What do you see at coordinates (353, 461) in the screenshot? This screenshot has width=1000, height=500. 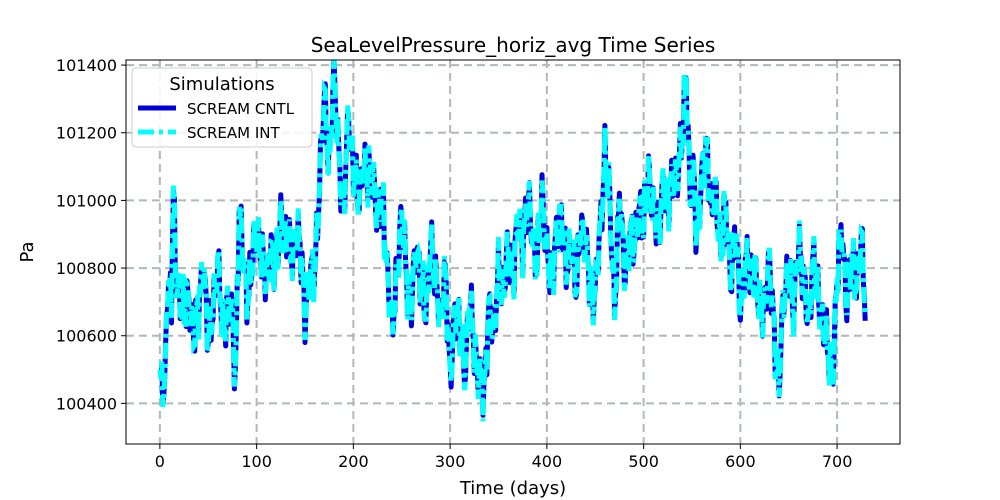 I see `x-tick-label: 200` at bounding box center [353, 461].